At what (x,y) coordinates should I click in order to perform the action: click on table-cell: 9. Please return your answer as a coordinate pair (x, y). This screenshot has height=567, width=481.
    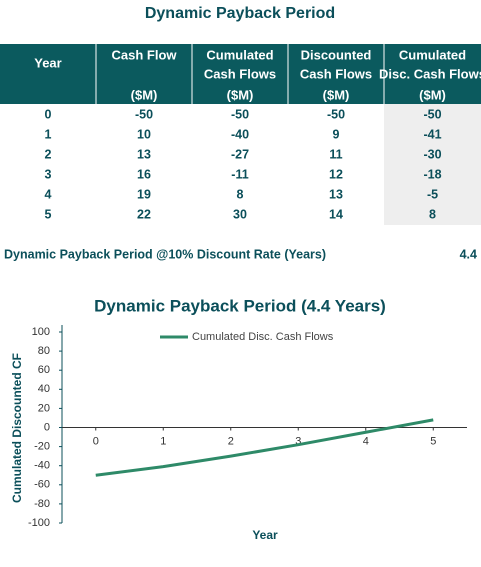
    Looking at the image, I should click on (336, 134).